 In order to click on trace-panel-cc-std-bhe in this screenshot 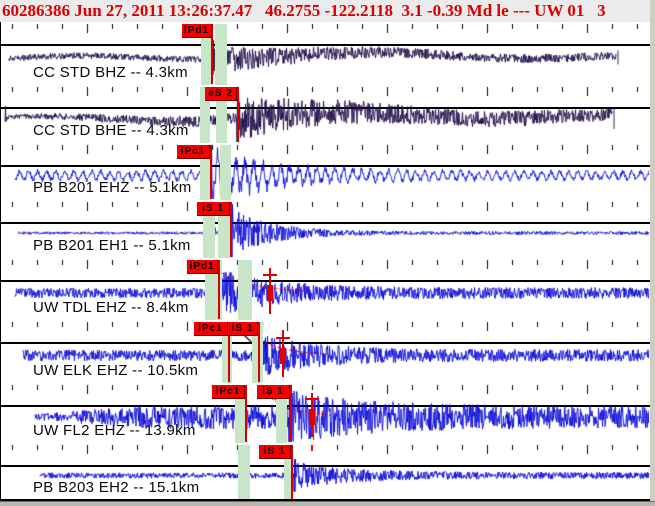, I will do `click(326, 136)`.